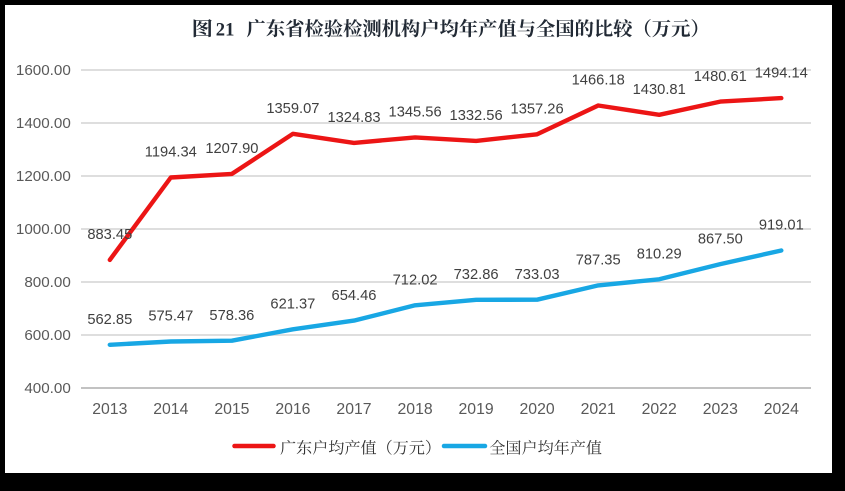 The height and width of the screenshot is (491, 845). Describe the element at coordinates (43, 176) in the screenshot. I see `svg-text: 1200.00` at that location.